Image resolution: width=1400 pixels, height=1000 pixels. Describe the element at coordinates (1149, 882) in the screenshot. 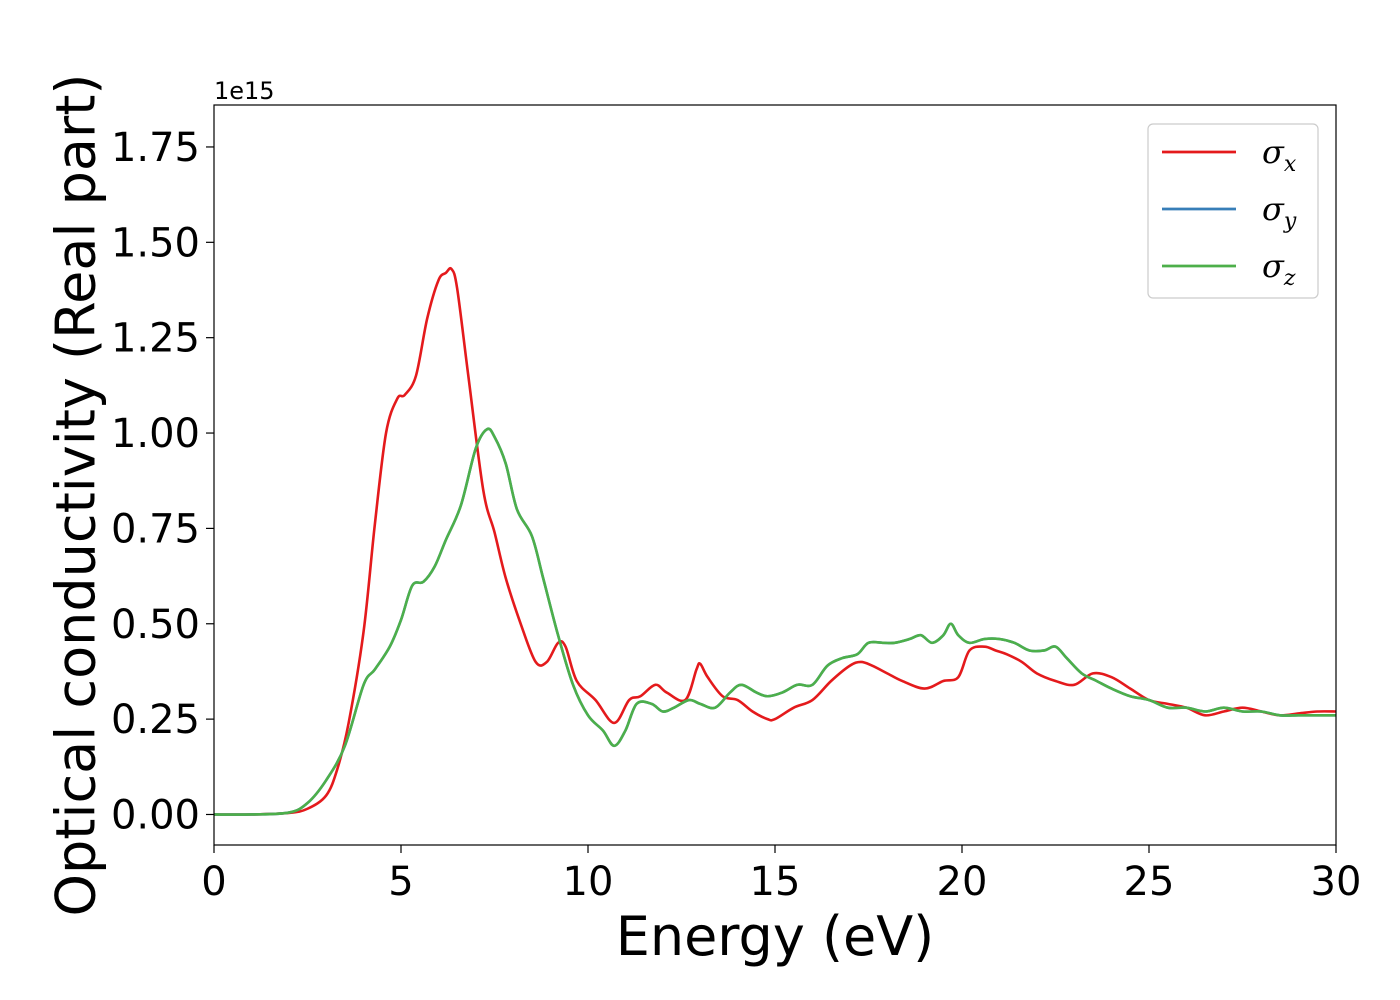

I see `x-tick-label: 25` at that location.